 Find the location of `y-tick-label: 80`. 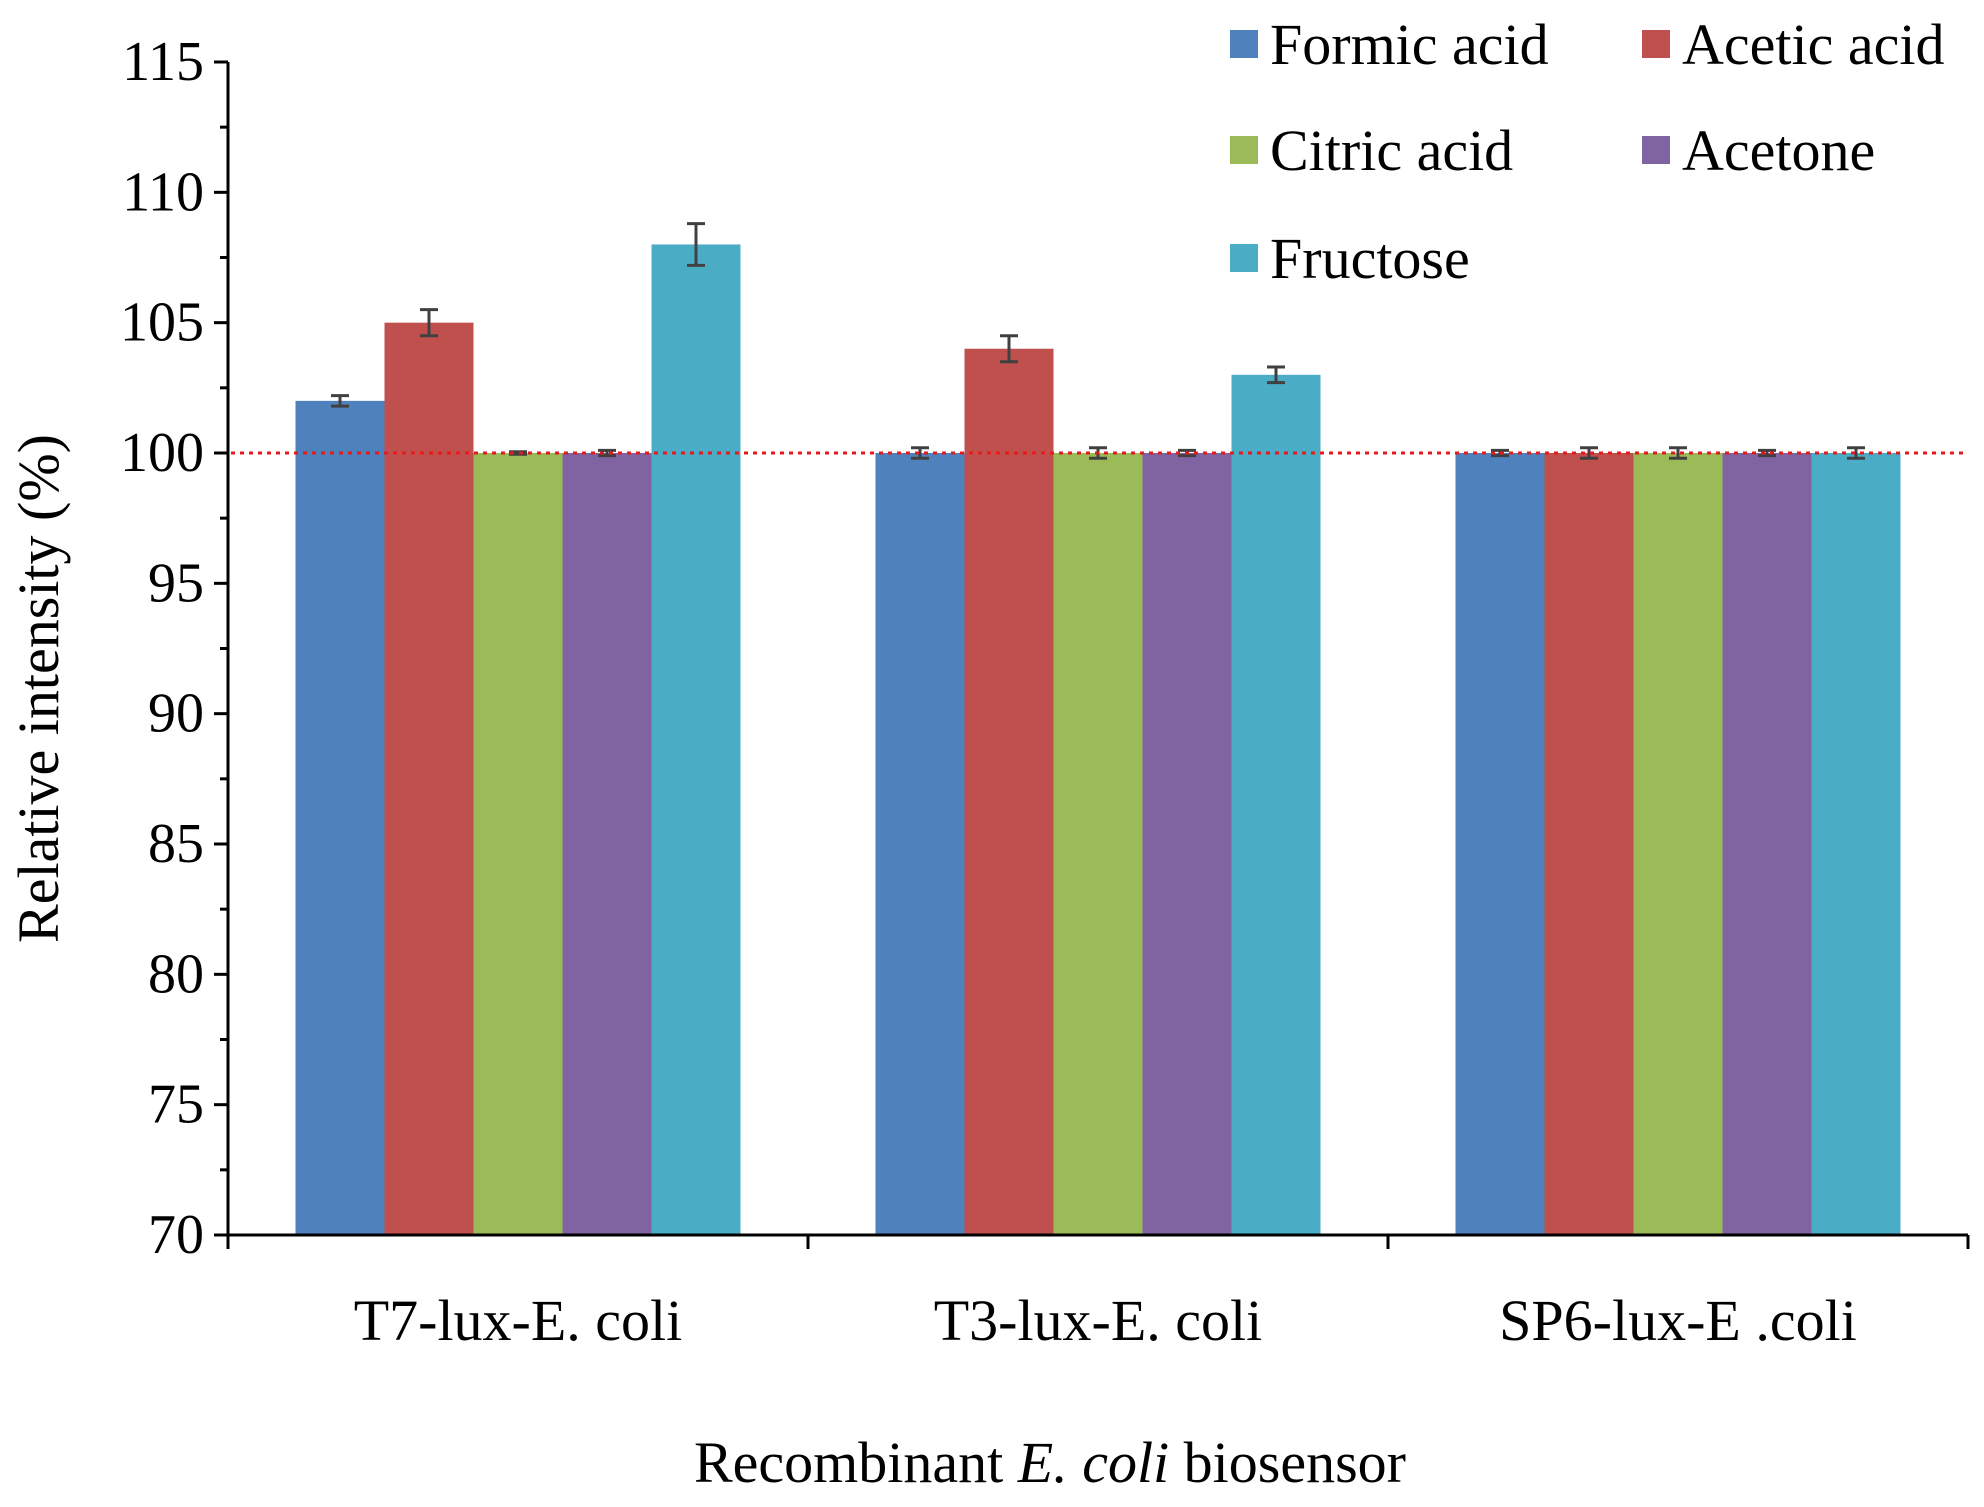

y-tick-label: 80 is located at coordinates (176, 974).